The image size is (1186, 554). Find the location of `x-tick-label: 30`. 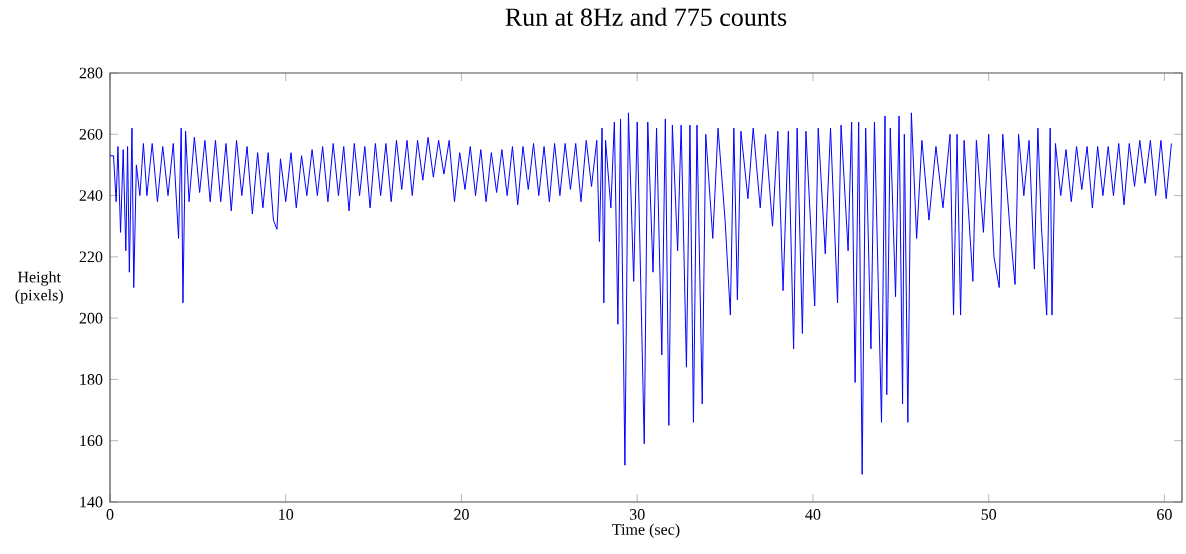

x-tick-label: 30 is located at coordinates (637, 514).